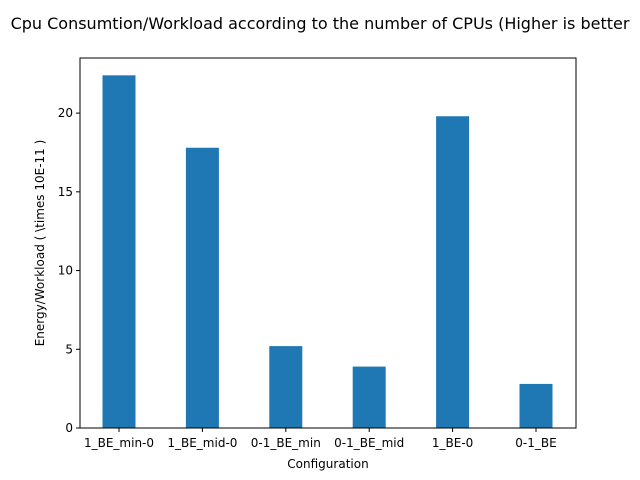  I want to click on y-tick-label-4: 20, so click(65, 113).